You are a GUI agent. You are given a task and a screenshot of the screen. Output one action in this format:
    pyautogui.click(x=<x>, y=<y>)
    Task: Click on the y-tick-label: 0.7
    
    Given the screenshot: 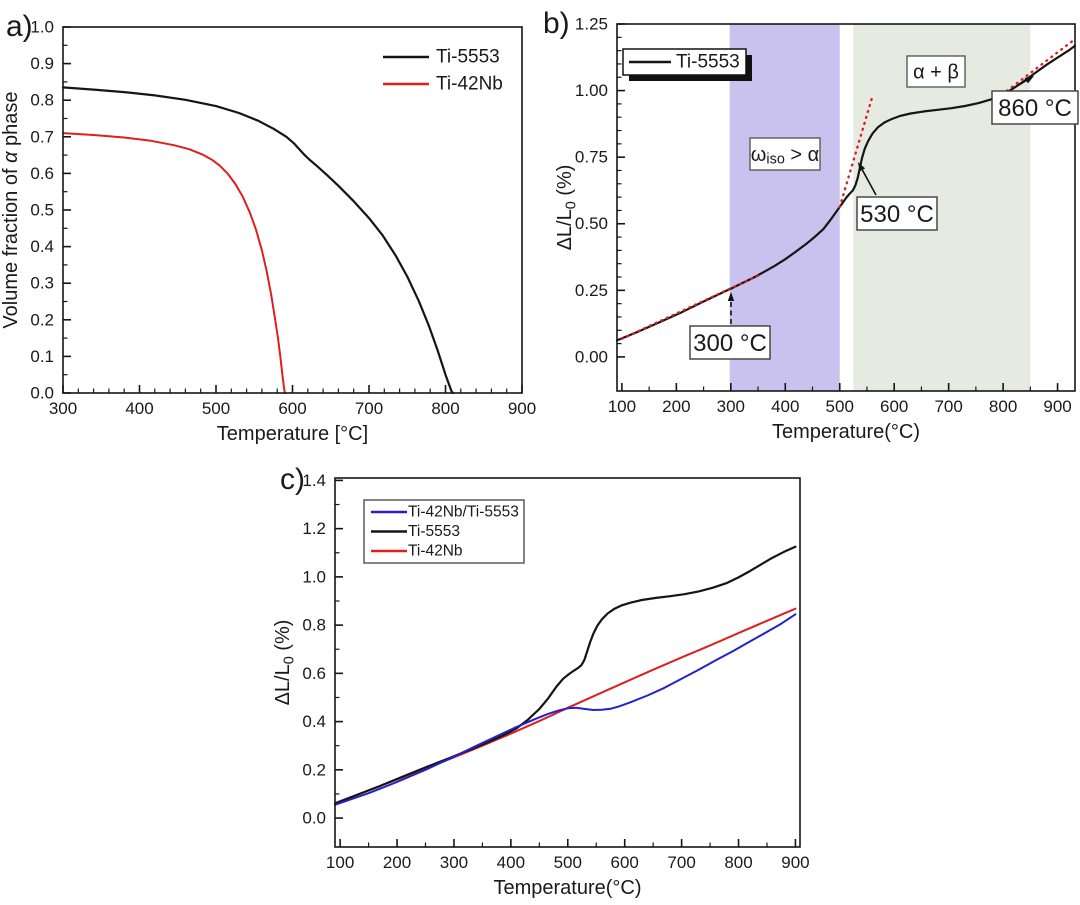 What is the action you would take?
    pyautogui.click(x=42, y=136)
    